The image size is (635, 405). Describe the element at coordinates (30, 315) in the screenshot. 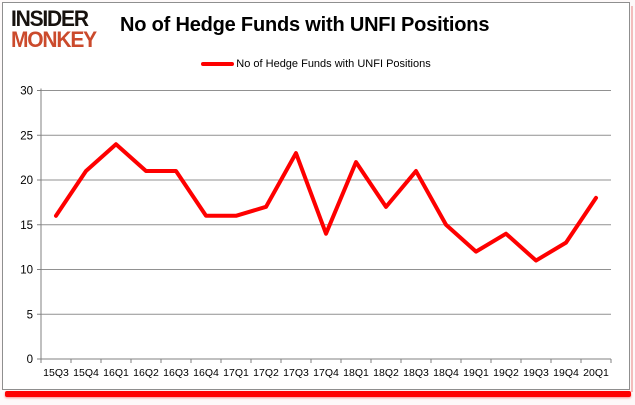

I see `y-tick-label: 5` at that location.